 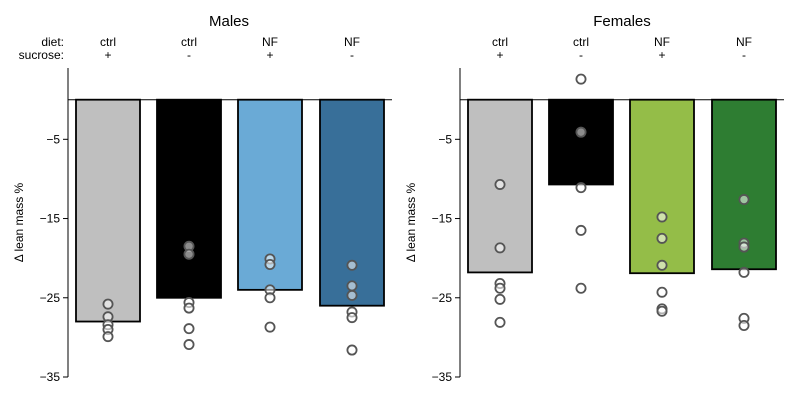 I want to click on panel-title: Females, so click(x=622, y=21).